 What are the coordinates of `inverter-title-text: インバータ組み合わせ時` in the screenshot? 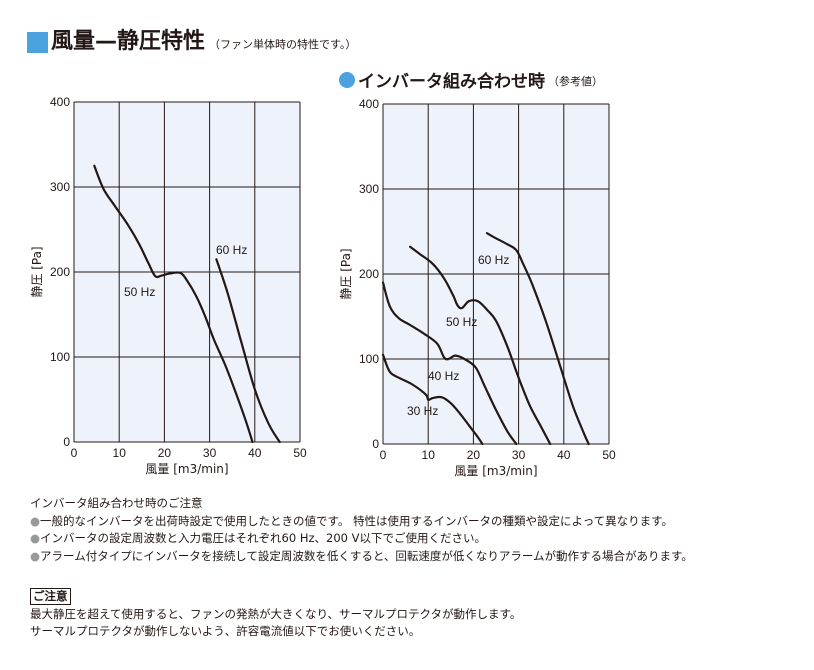 It's located at (451, 82).